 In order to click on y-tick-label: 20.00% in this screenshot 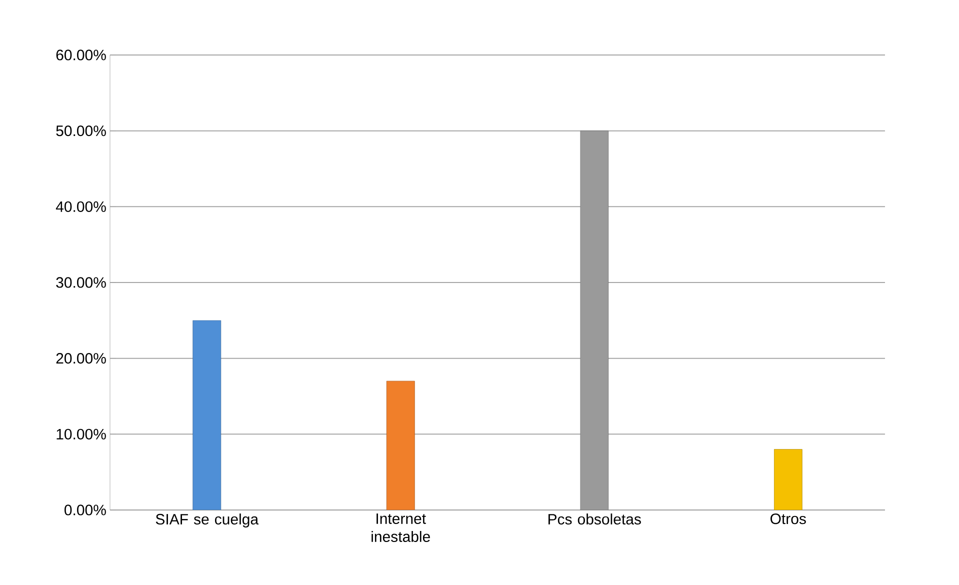, I will do `click(81, 358)`.